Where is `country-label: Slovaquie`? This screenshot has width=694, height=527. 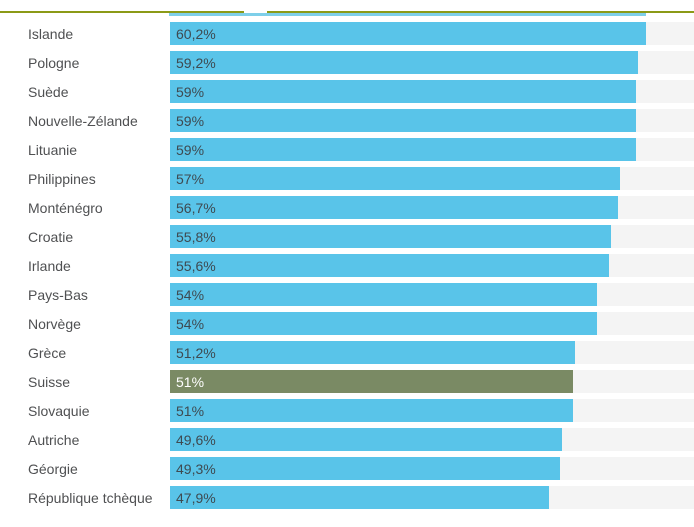
country-label: Slovaquie is located at coordinates (59, 410).